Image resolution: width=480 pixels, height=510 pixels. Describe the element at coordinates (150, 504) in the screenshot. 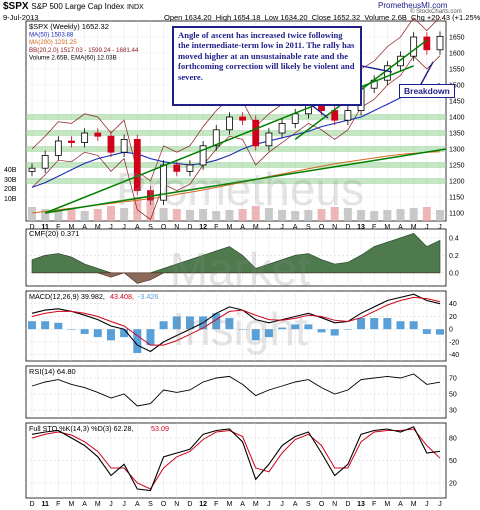

I see `bottom-x-label-9: S` at that location.